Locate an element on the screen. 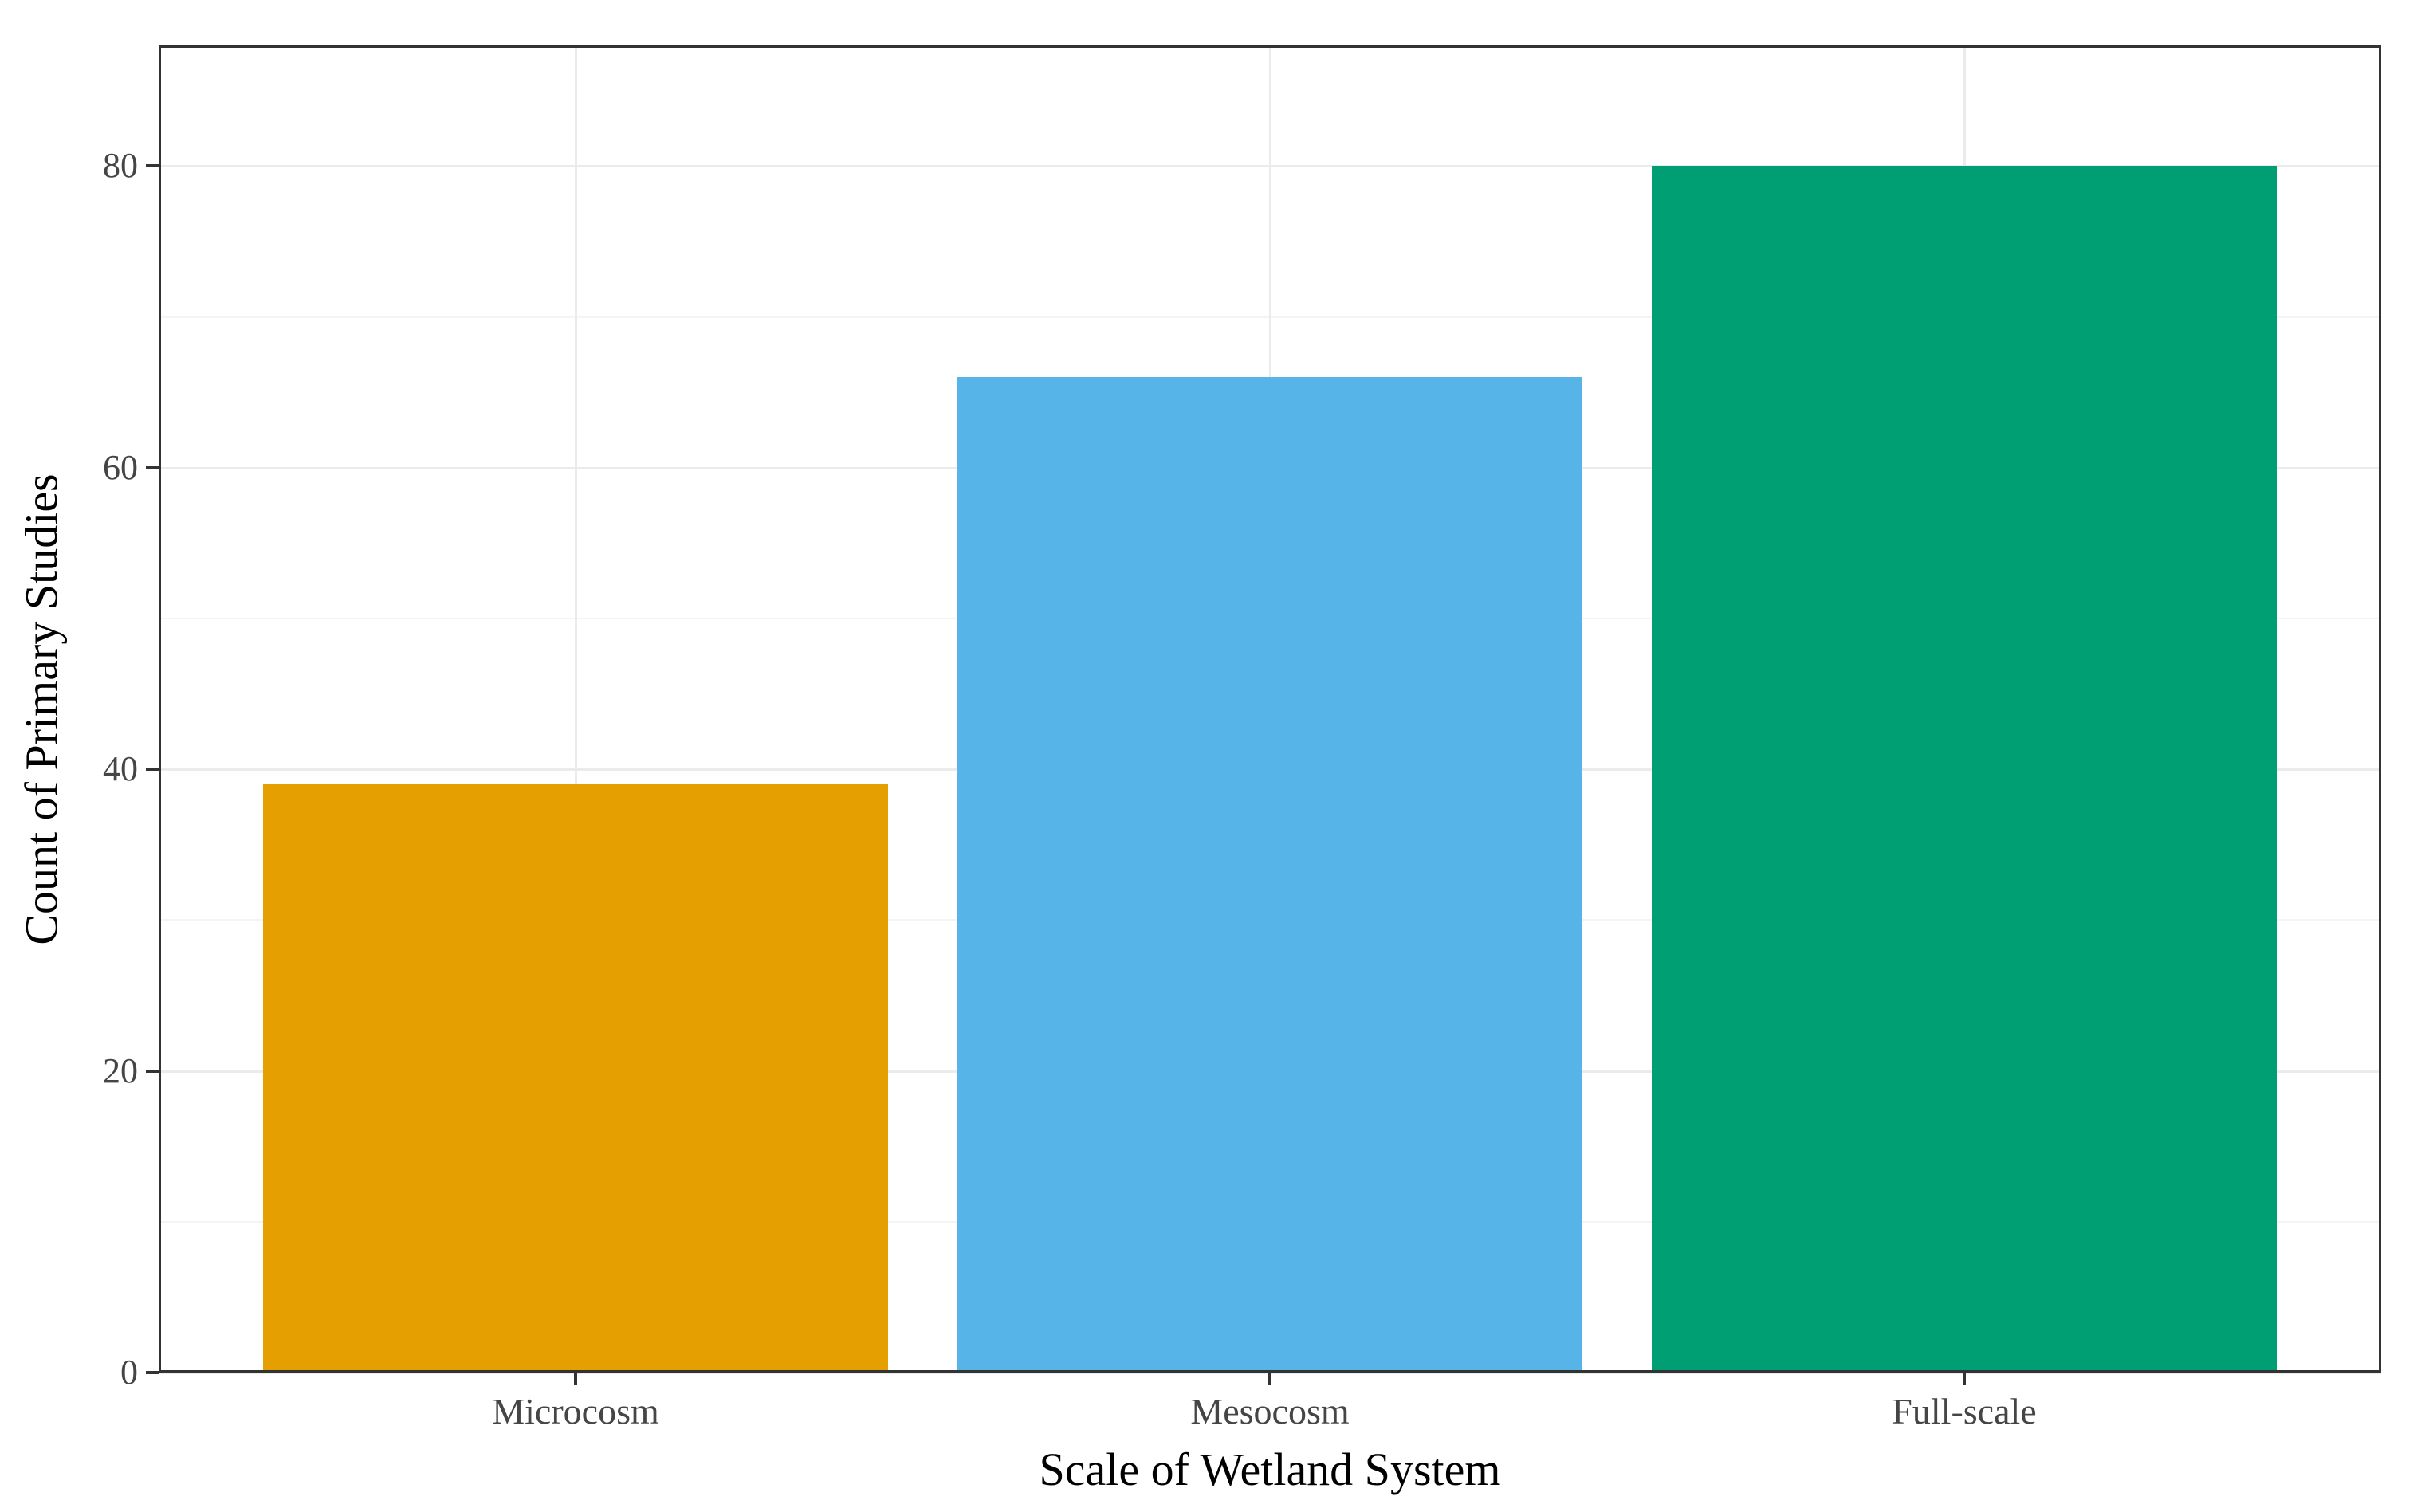  bar-microcosm is located at coordinates (575, 1078).